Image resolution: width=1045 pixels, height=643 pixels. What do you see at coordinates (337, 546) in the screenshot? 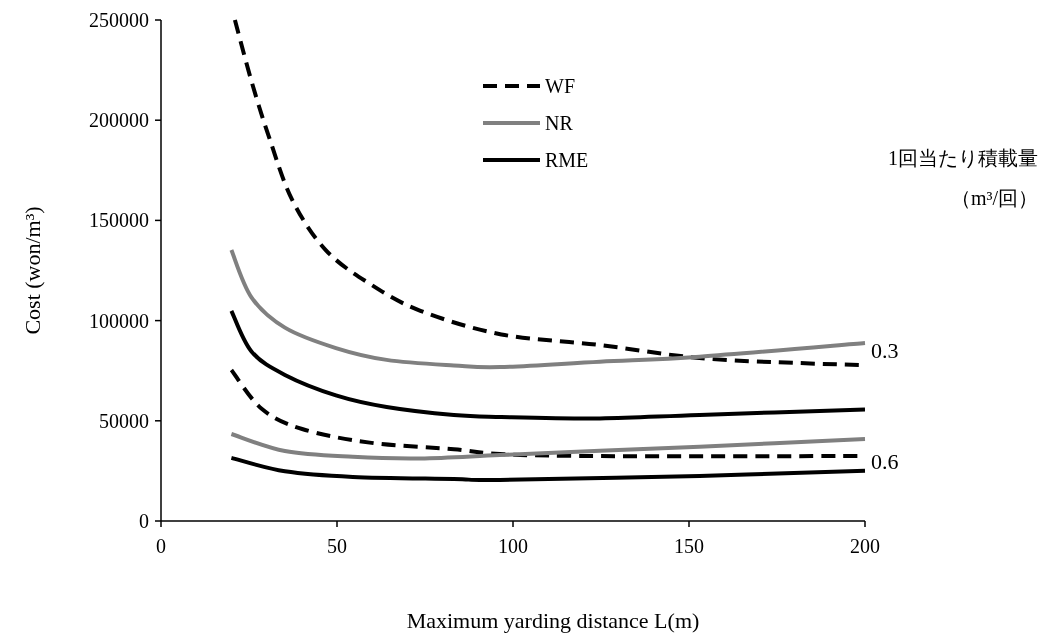
I see `x-tick-label: 50` at bounding box center [337, 546].